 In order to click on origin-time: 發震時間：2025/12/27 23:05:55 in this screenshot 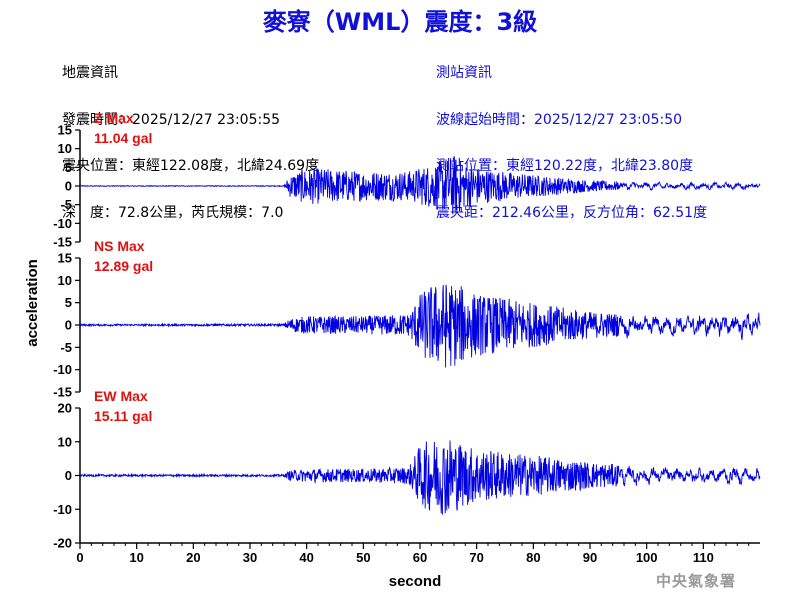, I will do `click(171, 119)`.